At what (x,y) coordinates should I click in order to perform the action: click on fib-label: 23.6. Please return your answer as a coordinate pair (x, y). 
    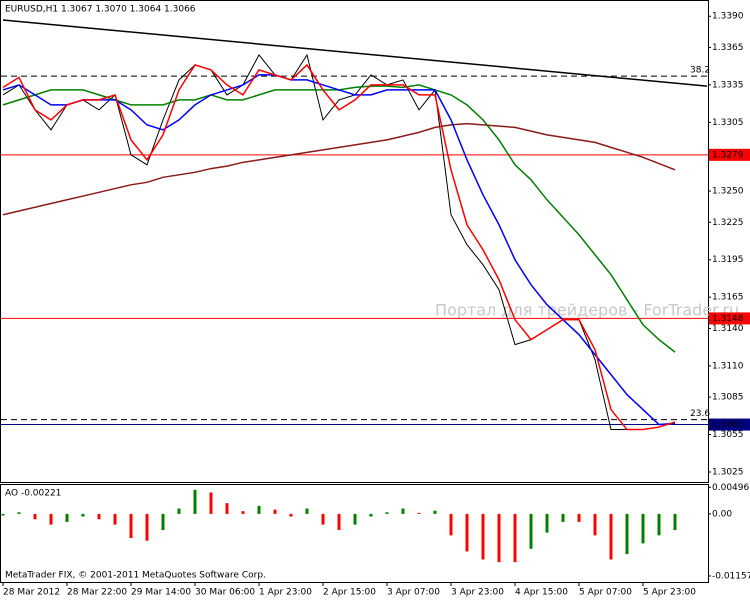
    Looking at the image, I should click on (700, 414).